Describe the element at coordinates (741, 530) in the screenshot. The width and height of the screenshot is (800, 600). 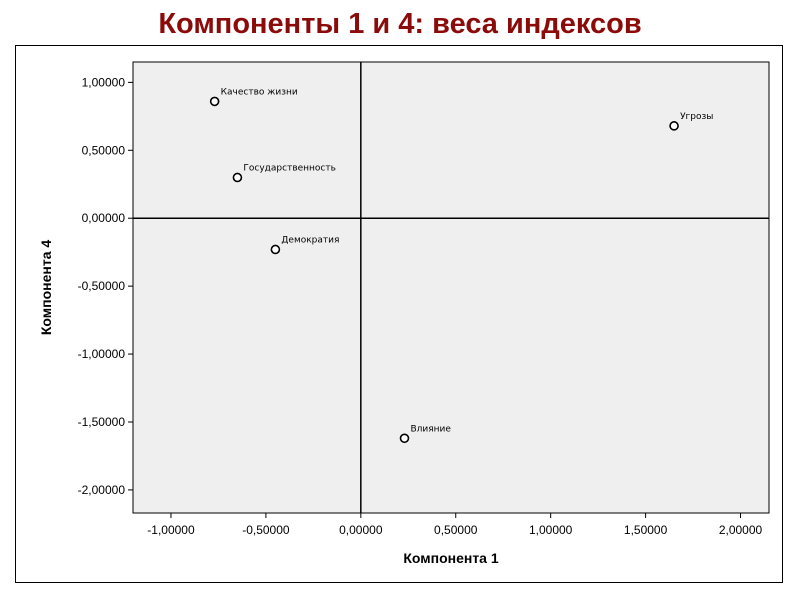
I see `x-tick-label: 2,00000` at that location.